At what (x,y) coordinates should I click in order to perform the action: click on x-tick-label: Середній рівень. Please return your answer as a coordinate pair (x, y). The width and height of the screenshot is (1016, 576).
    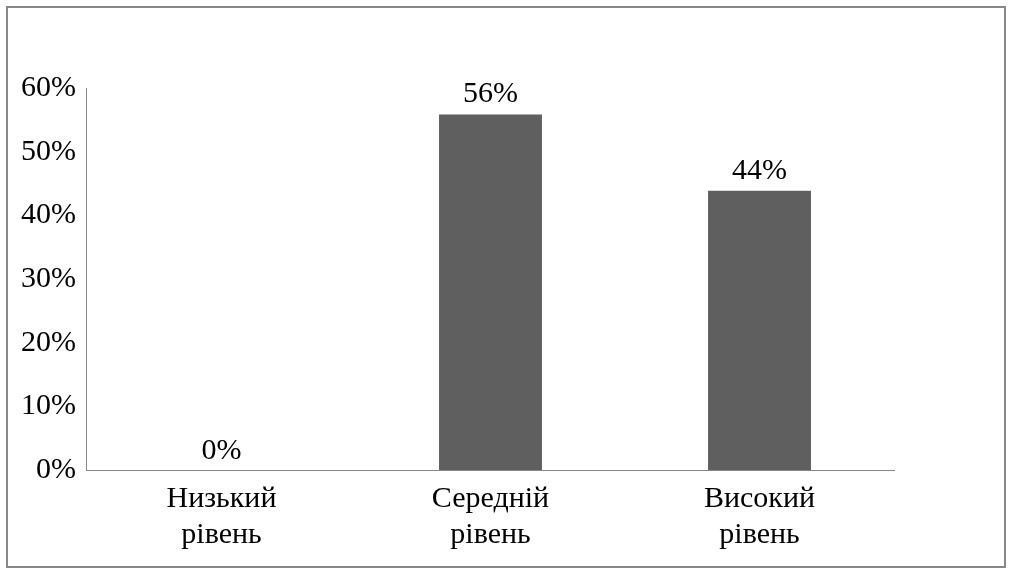
    Looking at the image, I should click on (490, 514).